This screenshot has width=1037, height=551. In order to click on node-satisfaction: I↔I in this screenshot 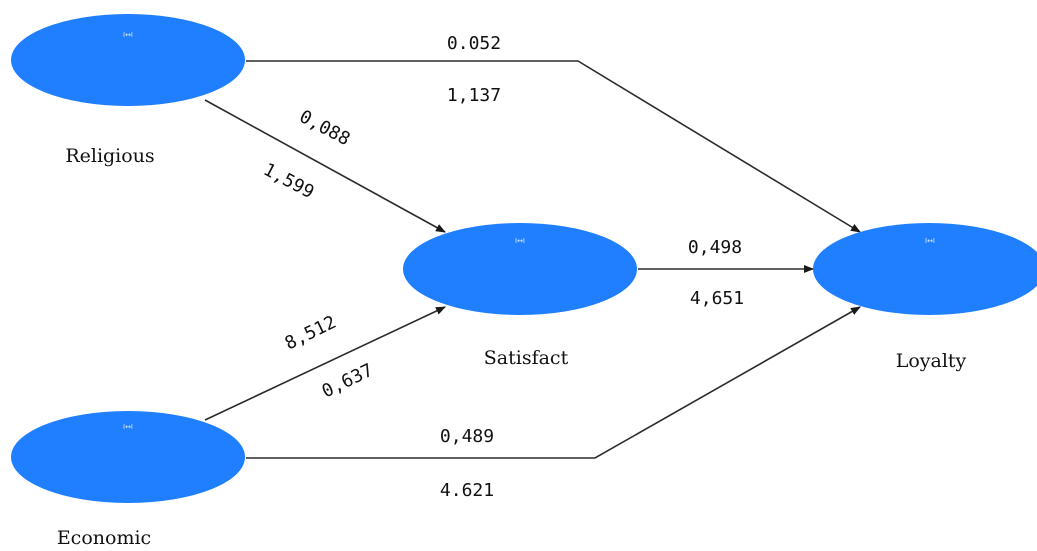, I will do `click(520, 269)`.